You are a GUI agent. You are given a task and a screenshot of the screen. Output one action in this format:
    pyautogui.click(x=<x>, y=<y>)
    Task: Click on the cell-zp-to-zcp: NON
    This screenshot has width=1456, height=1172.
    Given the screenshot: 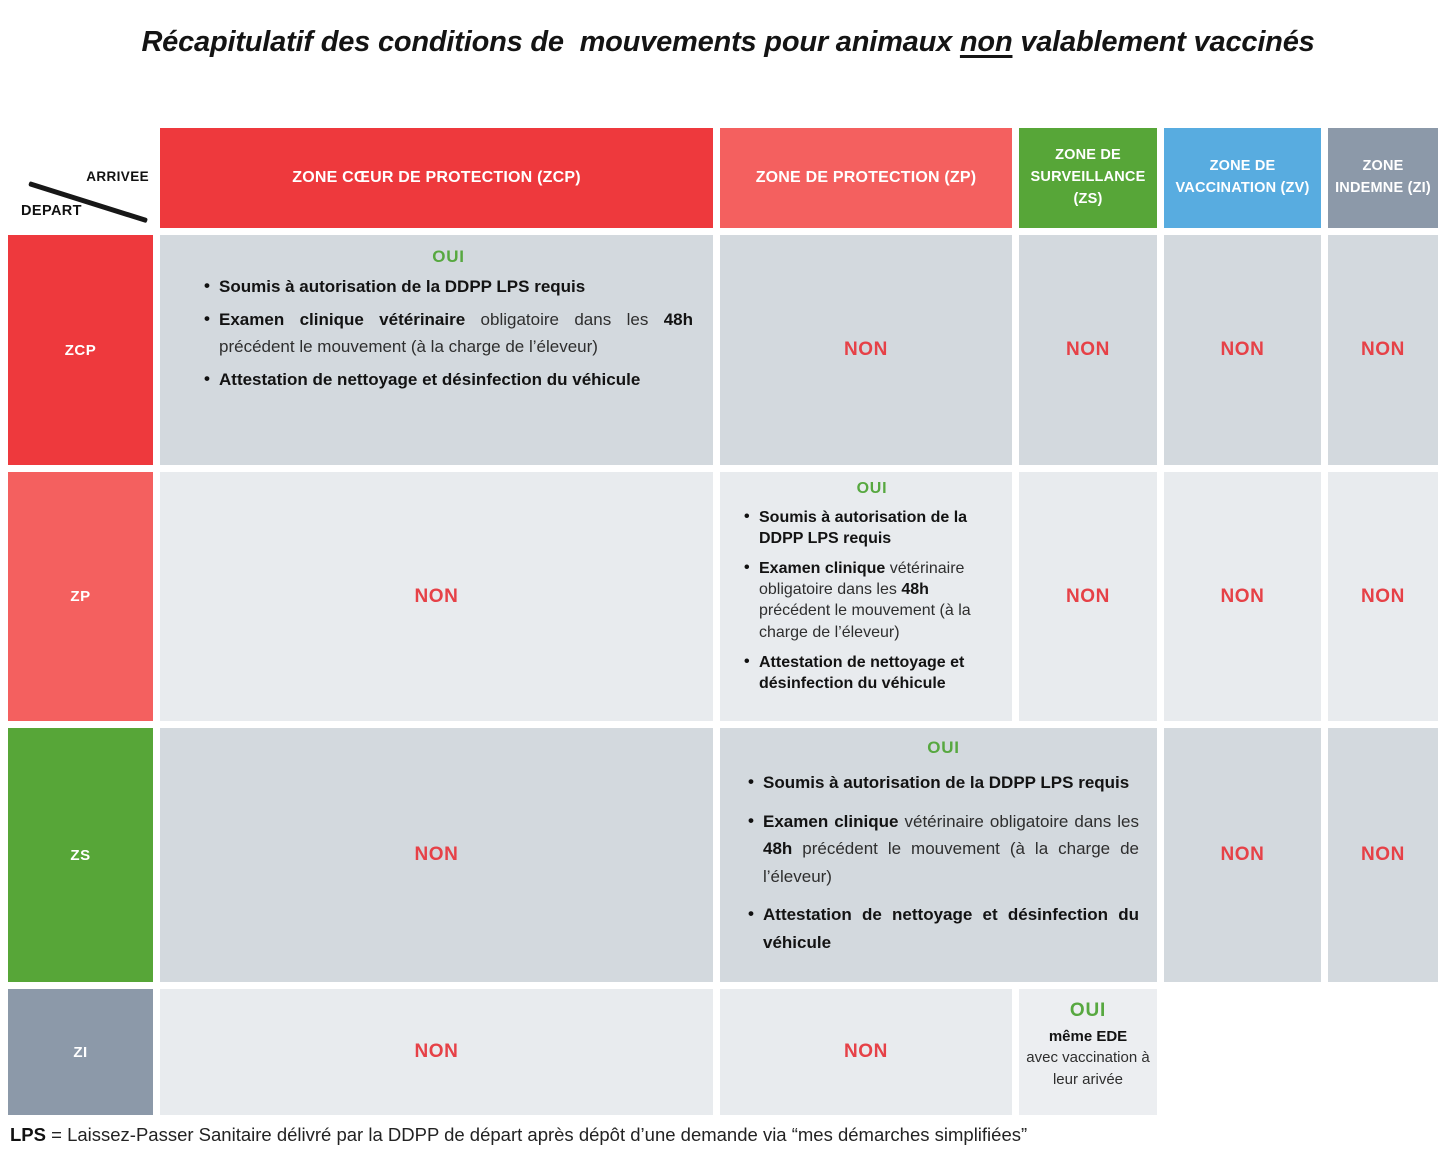 What is the action you would take?
    pyautogui.click(x=436, y=596)
    